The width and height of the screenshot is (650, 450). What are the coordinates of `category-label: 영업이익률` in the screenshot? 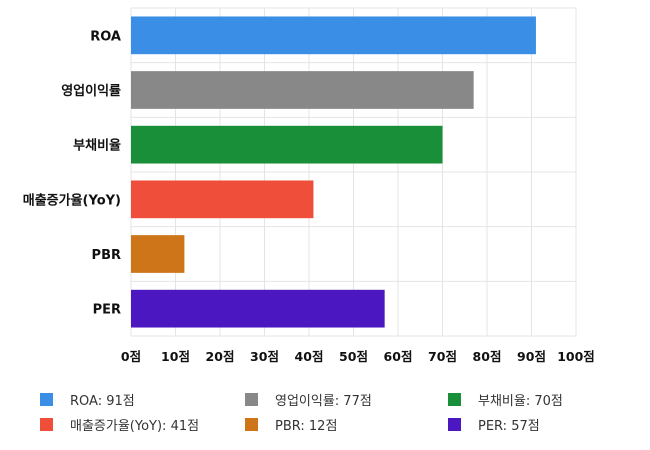 It's located at (91, 91).